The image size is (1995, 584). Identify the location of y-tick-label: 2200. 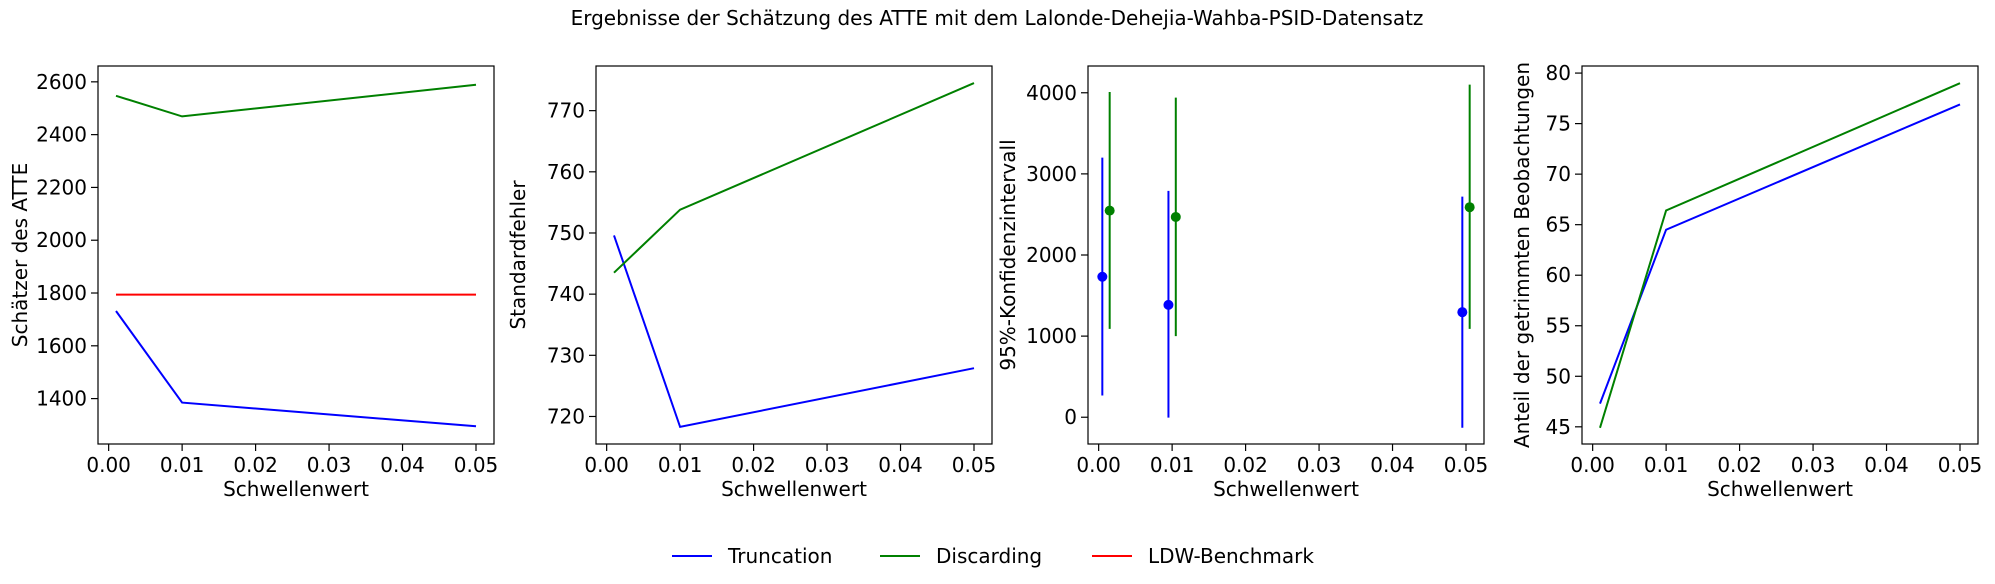
(61, 187).